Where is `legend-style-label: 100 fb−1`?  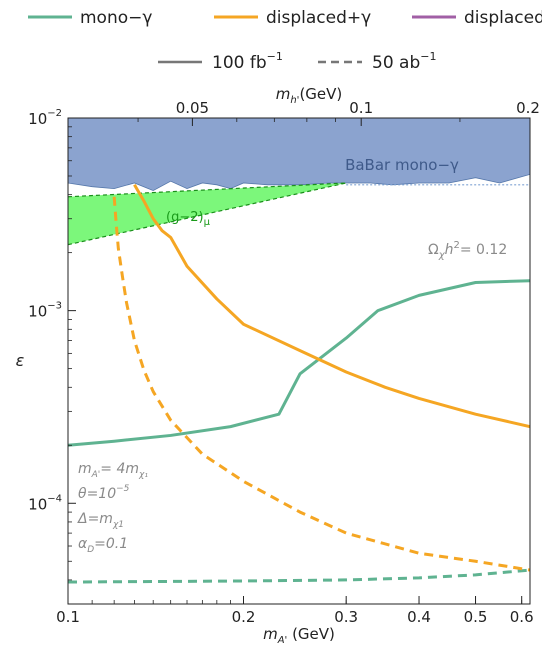 legend-style-label: 100 fb−1 is located at coordinates (247, 61).